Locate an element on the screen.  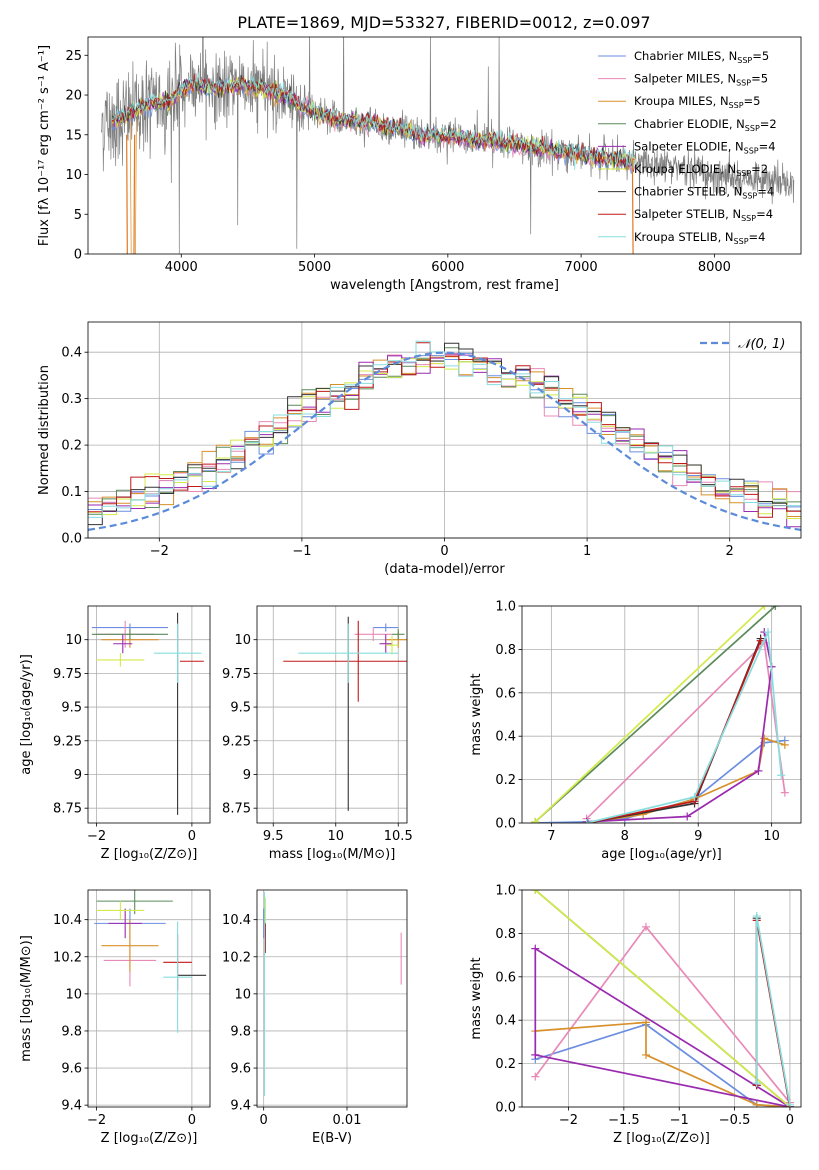
legend-label: Chabrier STELIB, NSSP=4 is located at coordinates (704, 193).